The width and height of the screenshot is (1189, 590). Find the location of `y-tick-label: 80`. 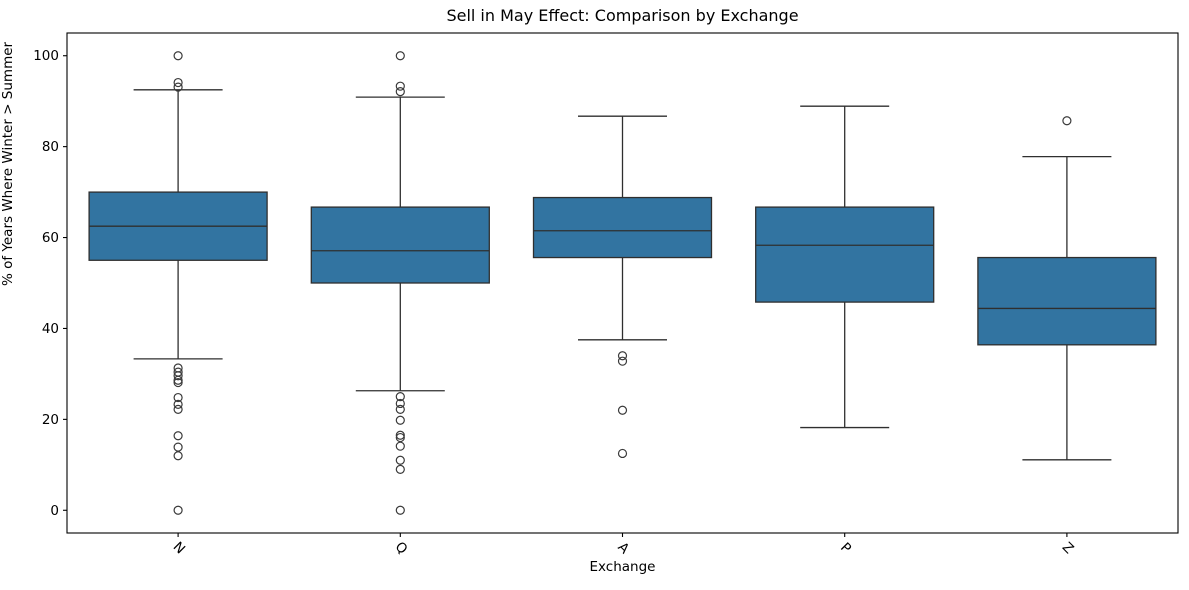

y-tick-label: 80 is located at coordinates (50, 147).